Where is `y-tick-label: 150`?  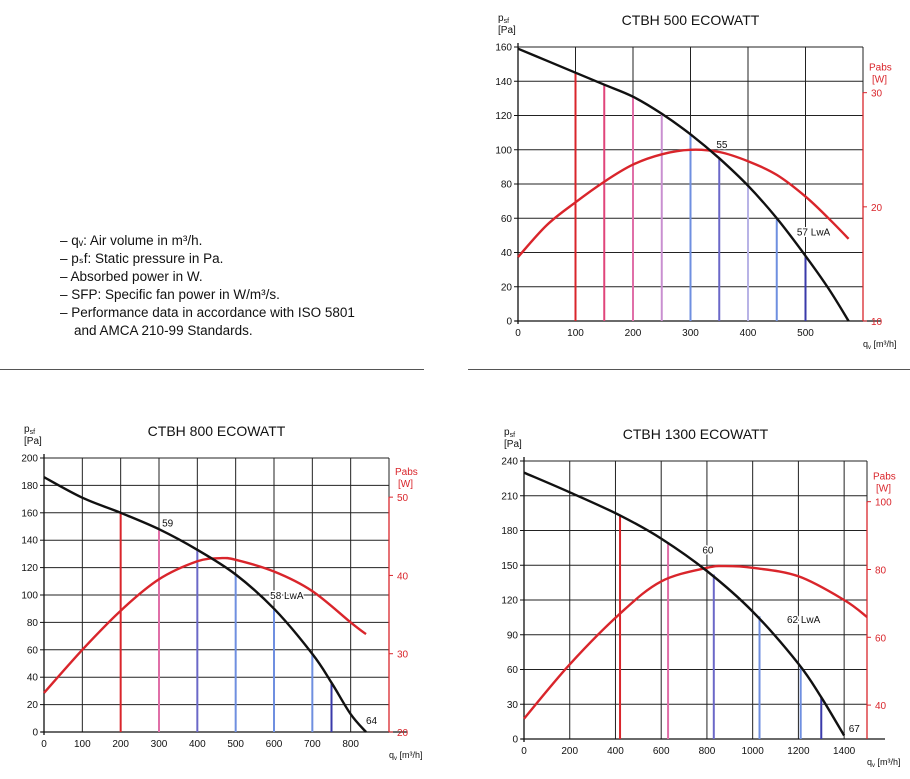 y-tick-label: 150 is located at coordinates (509, 566).